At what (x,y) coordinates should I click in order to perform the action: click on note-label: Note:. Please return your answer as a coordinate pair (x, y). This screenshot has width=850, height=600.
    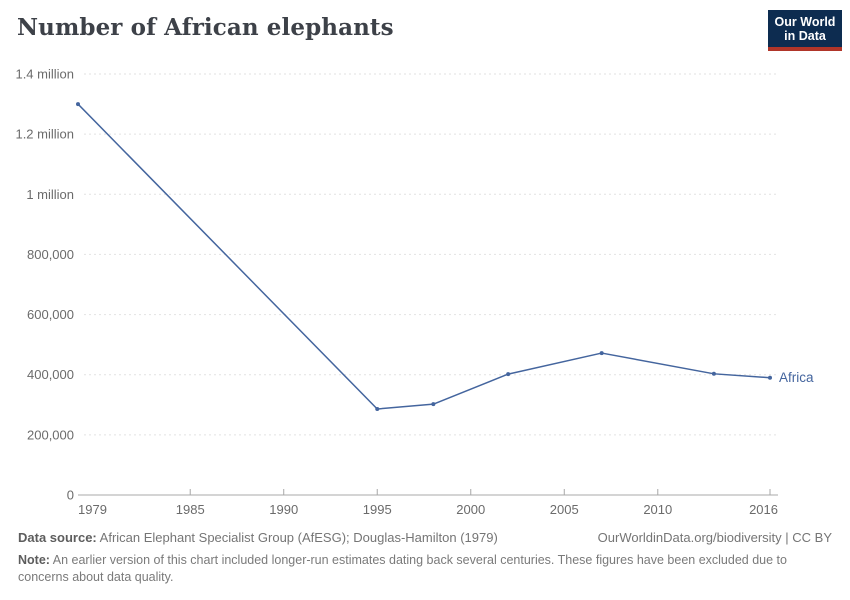
    Looking at the image, I should click on (34, 560).